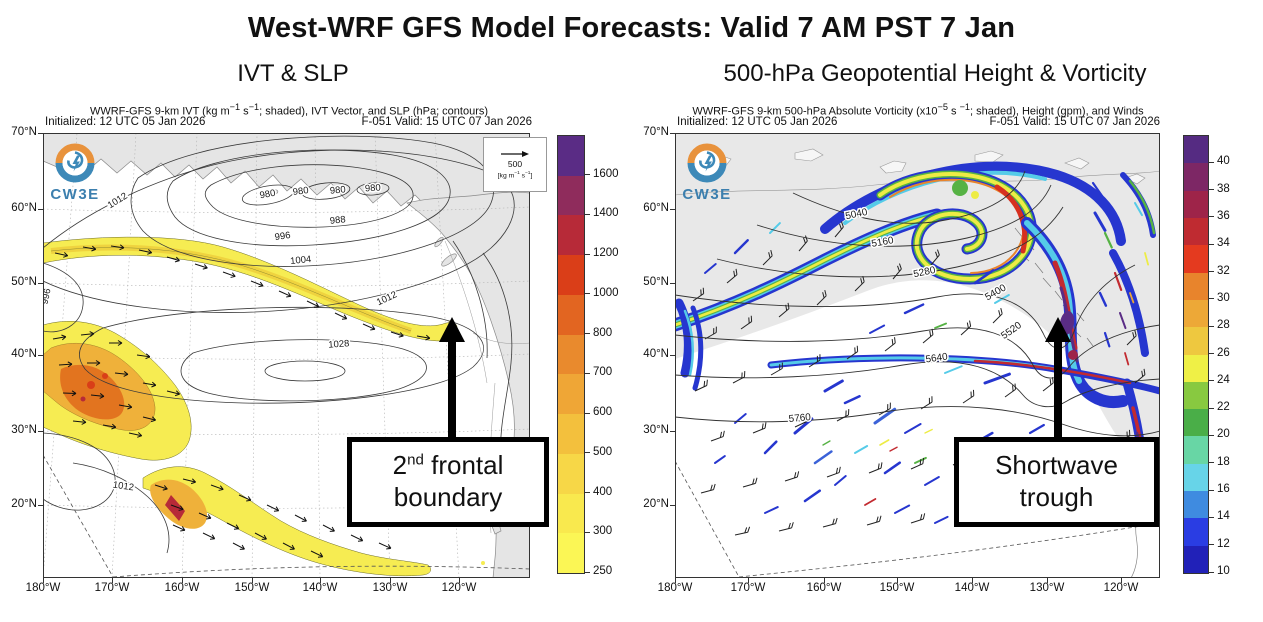  I want to click on colorbar-tick-label: 1000, so click(606, 292).